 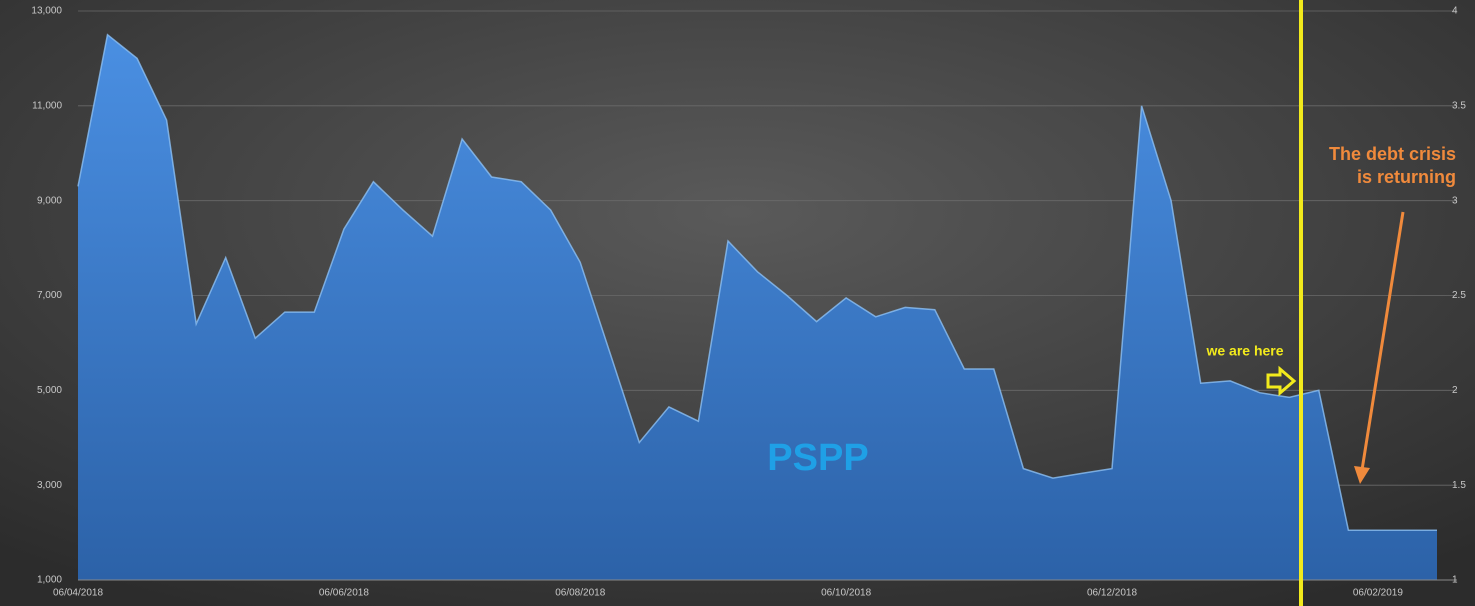 I want to click on callout-line: is returning, so click(x=1406, y=177).